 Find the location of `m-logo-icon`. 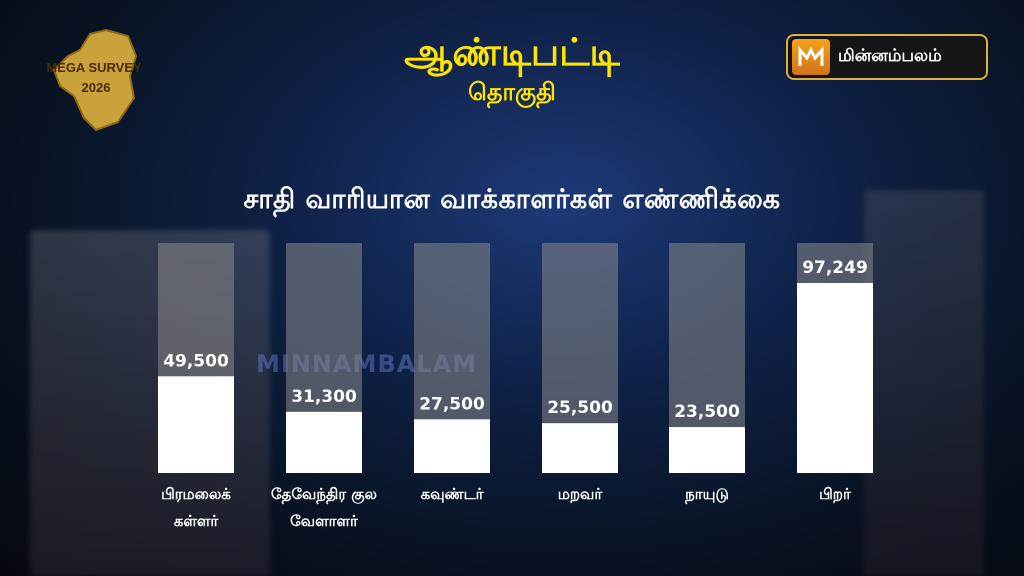

m-logo-icon is located at coordinates (811, 57).